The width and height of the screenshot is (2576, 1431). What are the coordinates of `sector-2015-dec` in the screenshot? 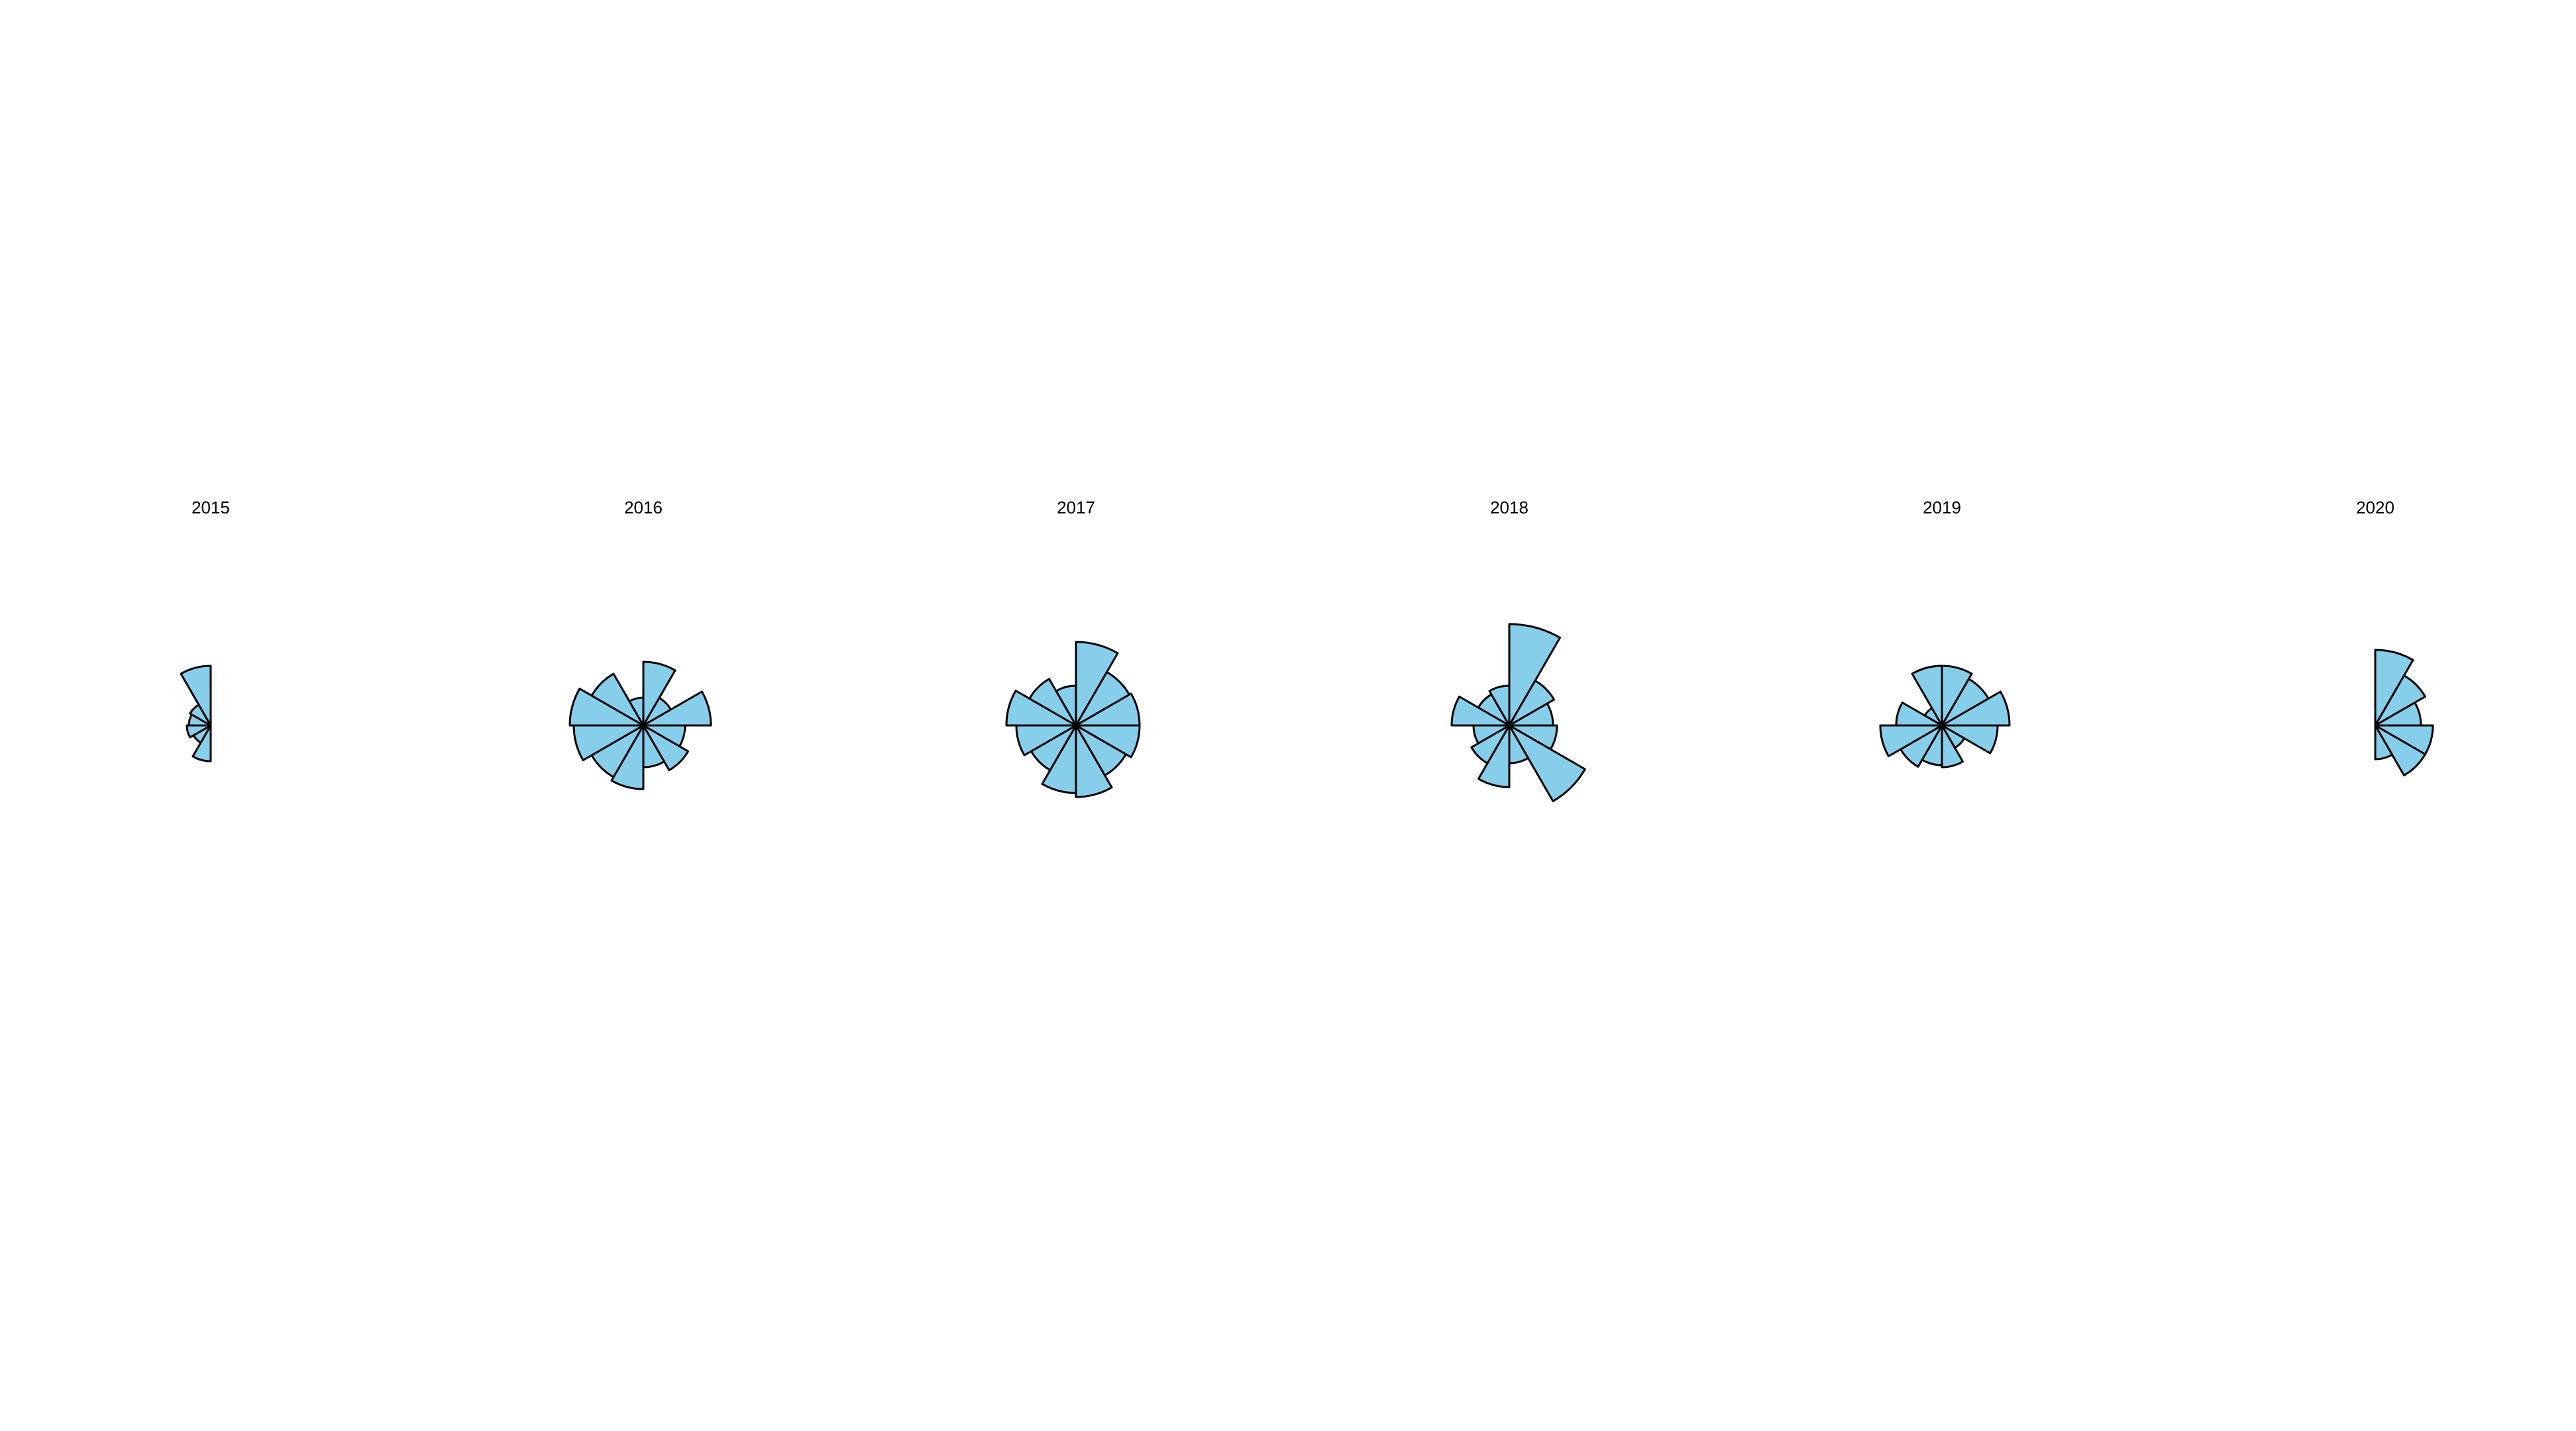 It's located at (196, 696).